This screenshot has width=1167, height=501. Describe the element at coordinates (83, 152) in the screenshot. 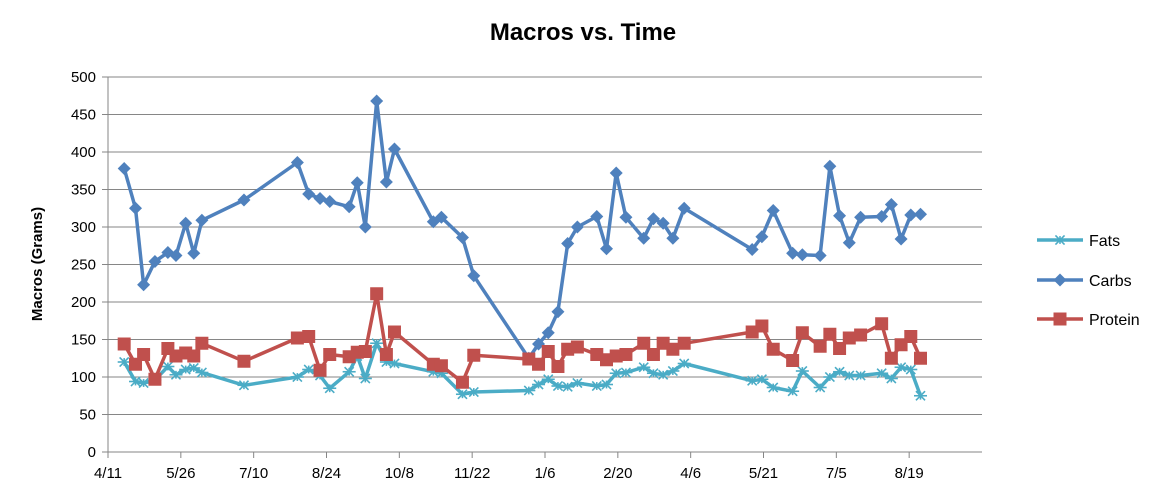

I see `y-tick-label: 400` at that location.